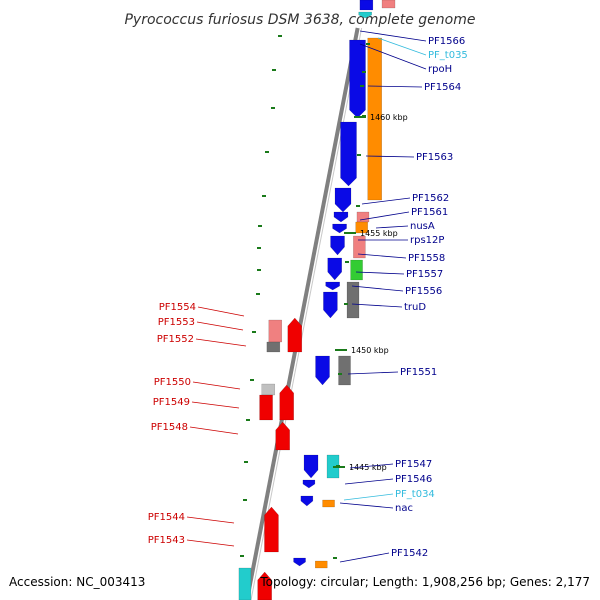  I want to click on gene-pf1558, so click(334, 269).